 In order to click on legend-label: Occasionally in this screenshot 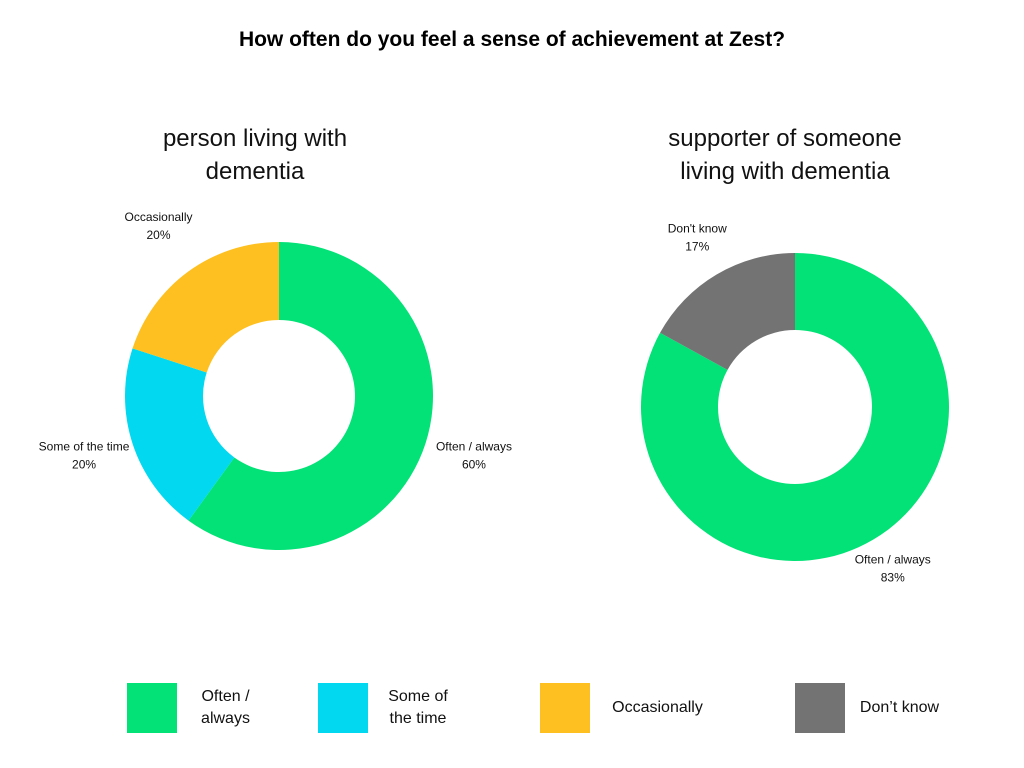, I will do `click(657, 707)`.